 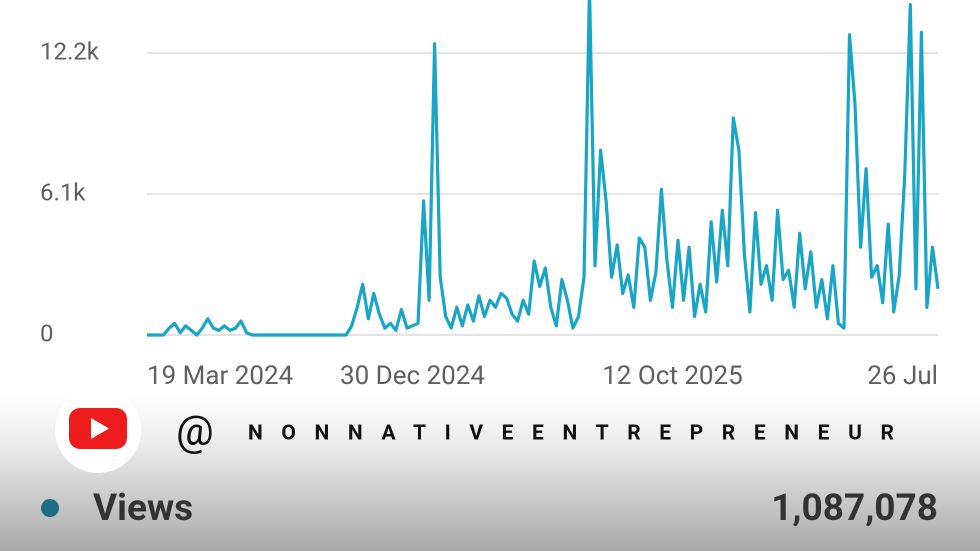 What do you see at coordinates (672, 376) in the screenshot?
I see `x-tick-label: 12 Oct 2025` at bounding box center [672, 376].